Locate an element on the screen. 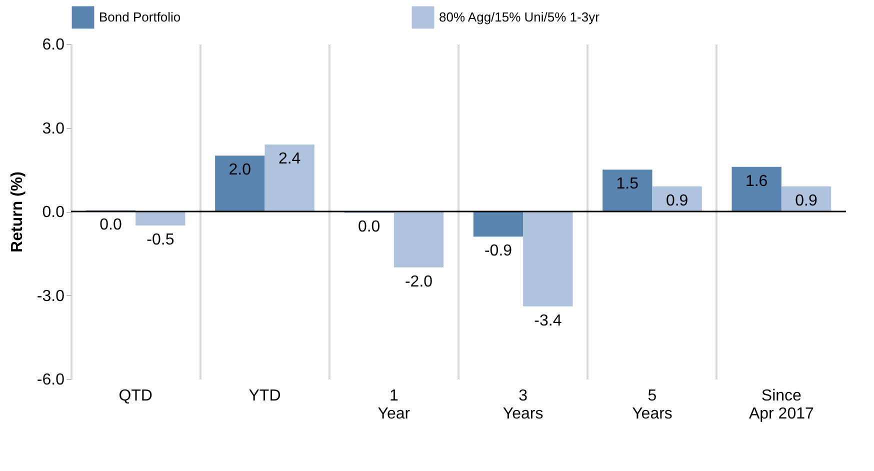 The height and width of the screenshot is (471, 874). x-tick-label: Since Apr 2017 is located at coordinates (781, 405).